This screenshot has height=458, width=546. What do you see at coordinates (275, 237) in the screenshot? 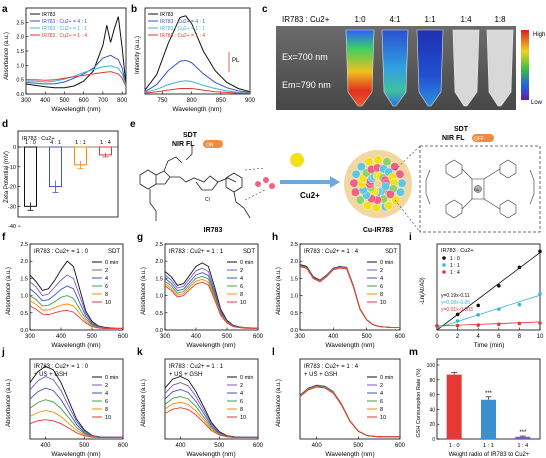
I see `panel-letter-h: h` at bounding box center [275, 237].